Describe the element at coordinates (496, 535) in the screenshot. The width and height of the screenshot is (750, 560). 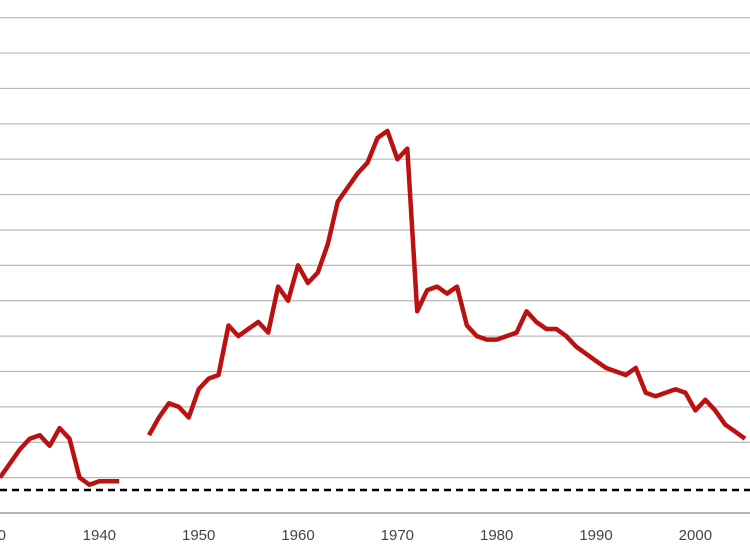
I see `x-tick-label-1980: 1980` at that location.